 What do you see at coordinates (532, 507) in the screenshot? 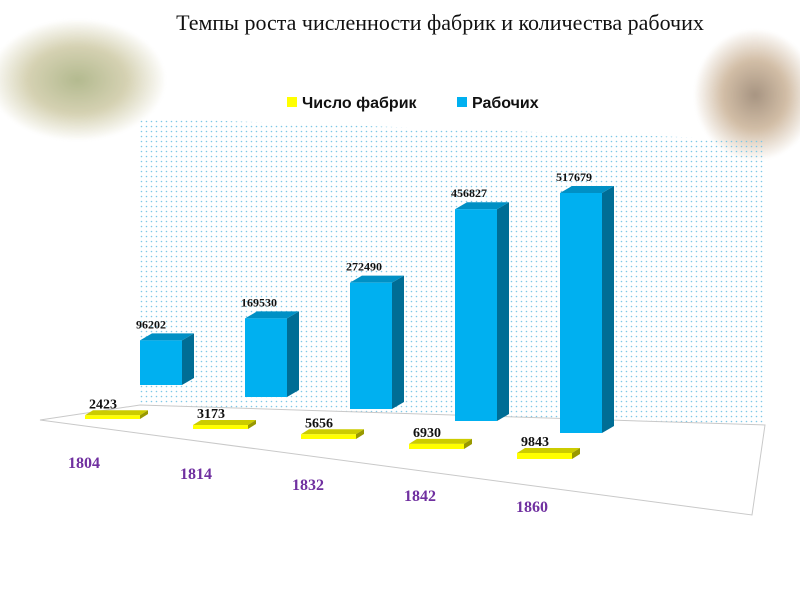
I see `category-label: 1860` at bounding box center [532, 507].